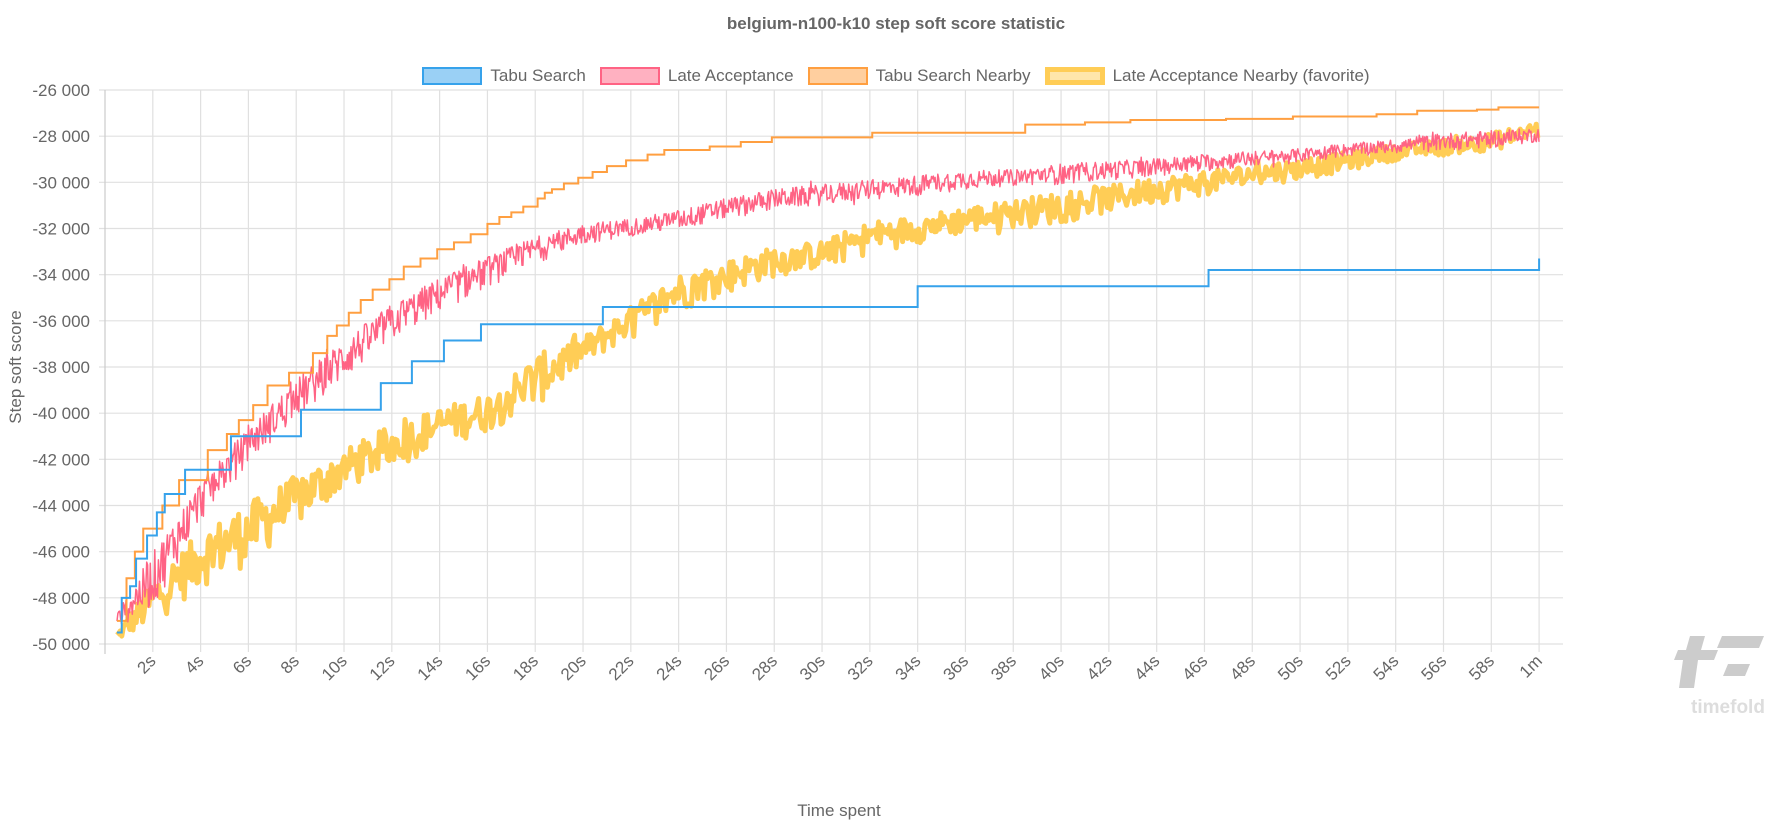  What do you see at coordinates (764, 667) in the screenshot?
I see `x-tick-label: 28s` at bounding box center [764, 667].